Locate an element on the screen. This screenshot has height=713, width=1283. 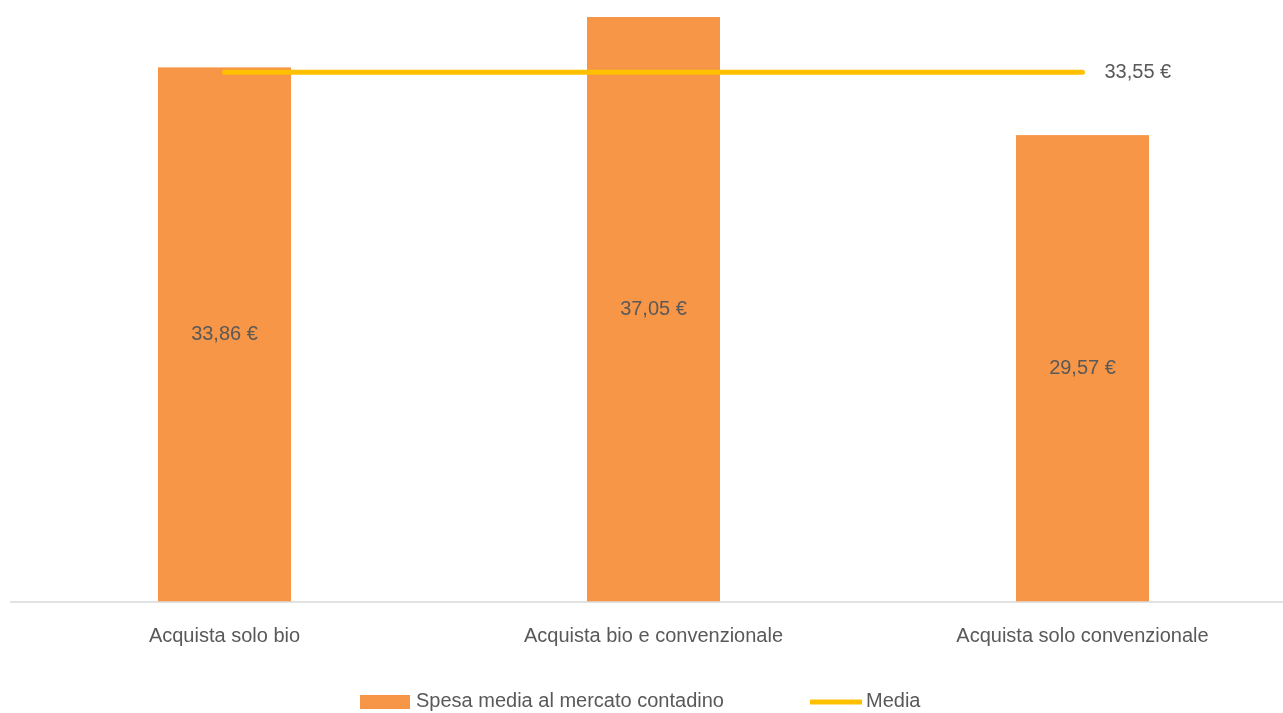
legend-label: Media is located at coordinates (894, 700).